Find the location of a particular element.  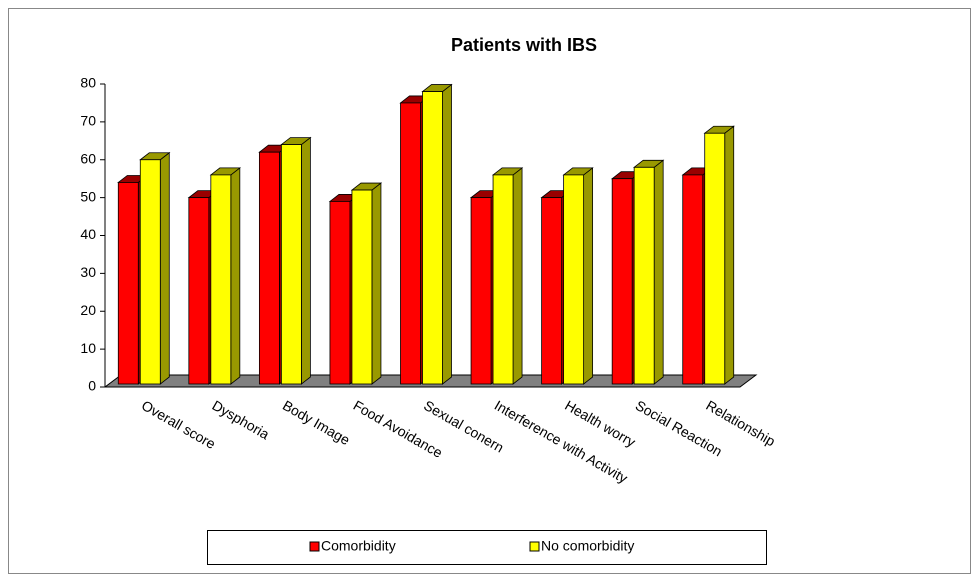

legend-box is located at coordinates (487, 547).